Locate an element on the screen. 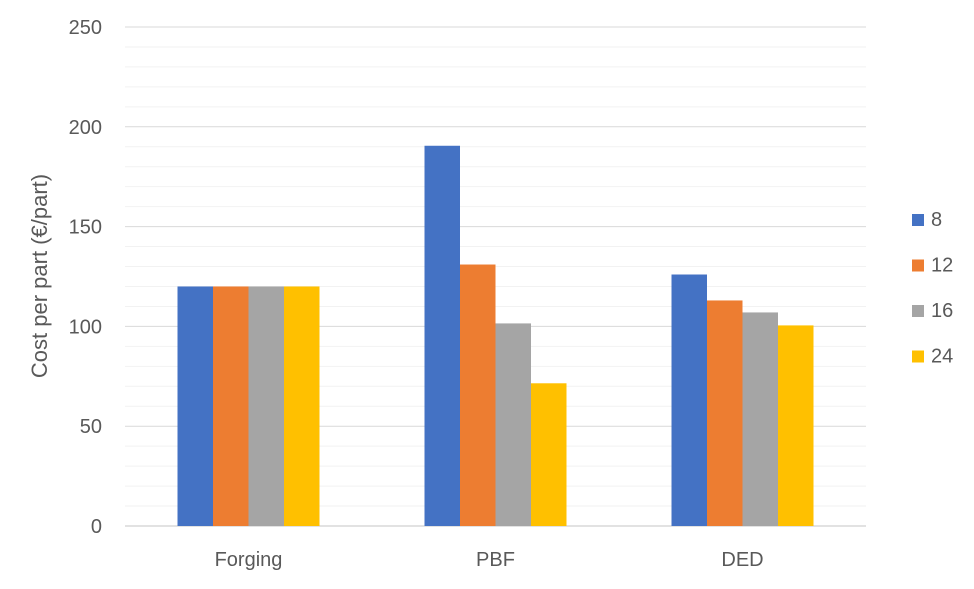 The height and width of the screenshot is (589, 974). y-tick-label: 100 is located at coordinates (85, 327).